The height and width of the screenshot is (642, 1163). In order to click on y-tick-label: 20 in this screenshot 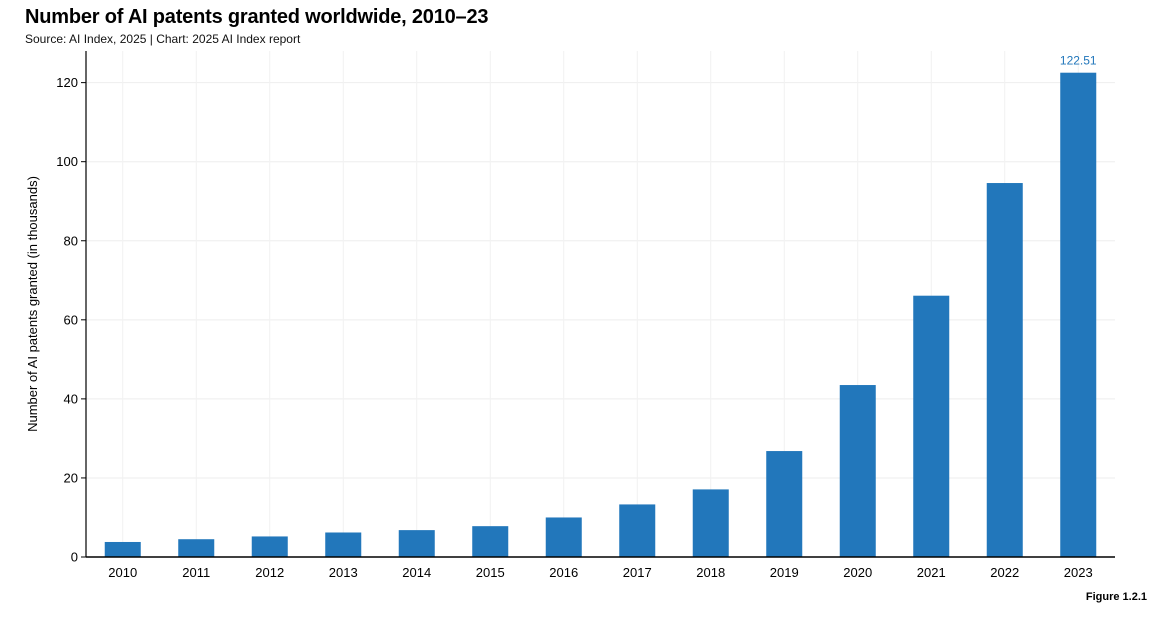, I will do `click(71, 477)`.